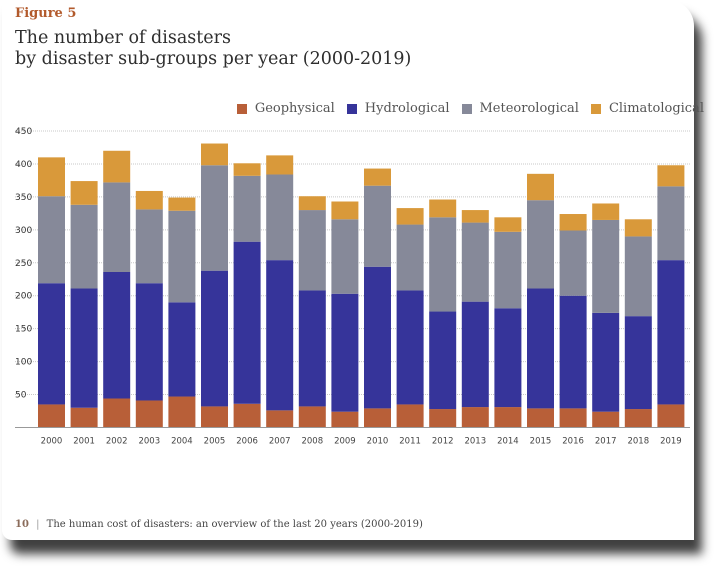  Describe the element at coordinates (46, 13) in the screenshot. I see `figure-label: Figure 5` at that location.